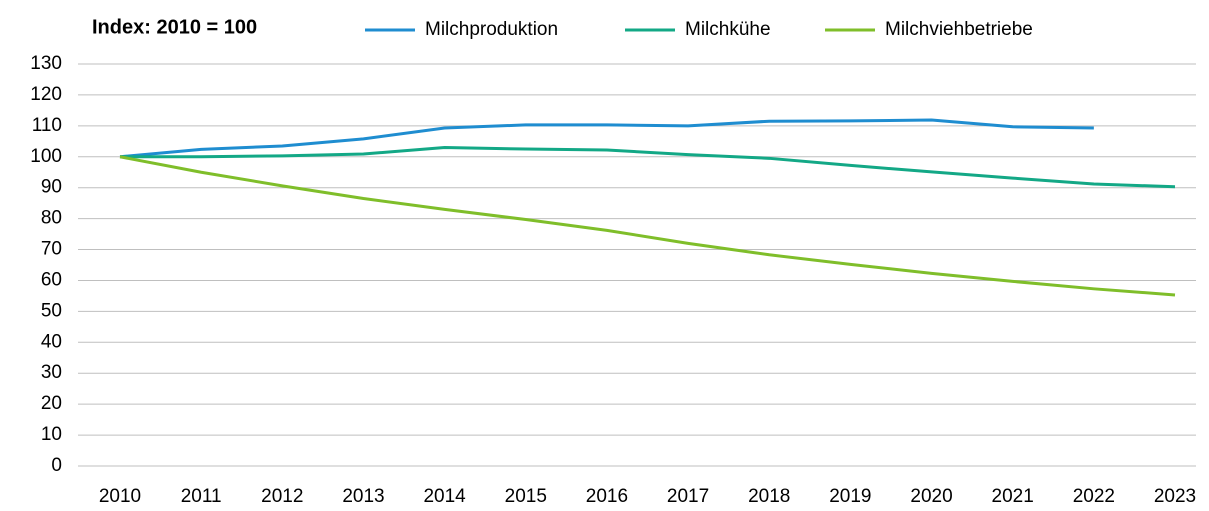 This screenshot has height=511, width=1209. I want to click on x-tick-label: 2021, so click(1013, 496).